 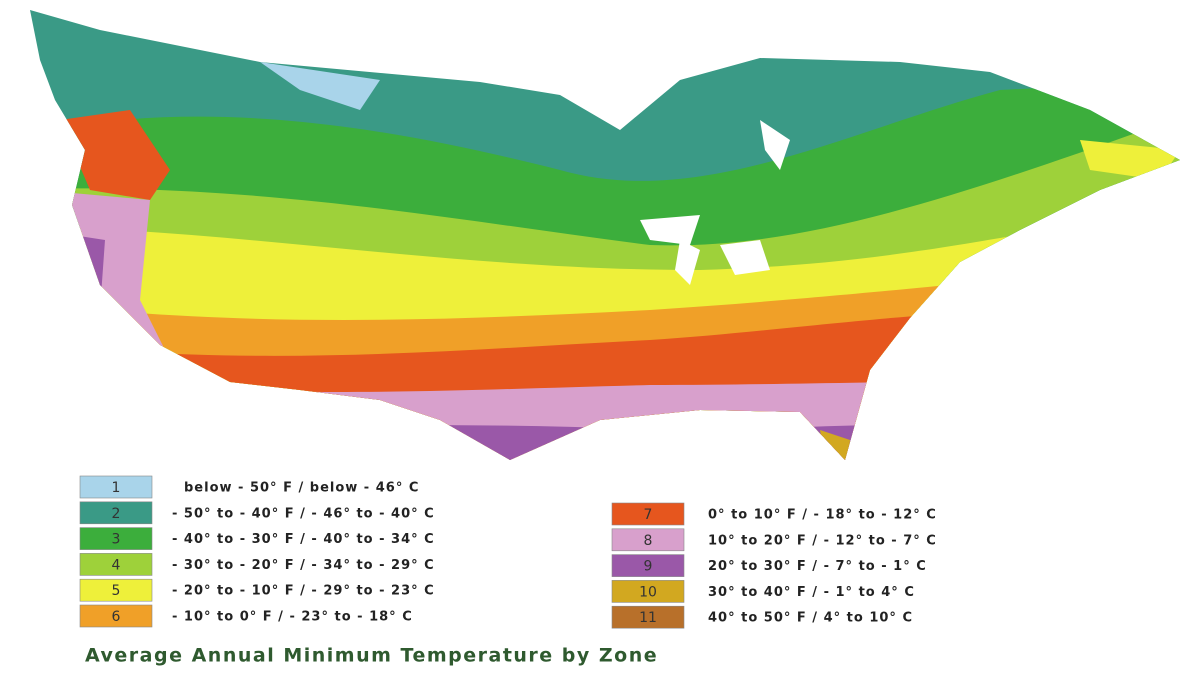 I want to click on zone-number: 11, so click(x=648, y=618).